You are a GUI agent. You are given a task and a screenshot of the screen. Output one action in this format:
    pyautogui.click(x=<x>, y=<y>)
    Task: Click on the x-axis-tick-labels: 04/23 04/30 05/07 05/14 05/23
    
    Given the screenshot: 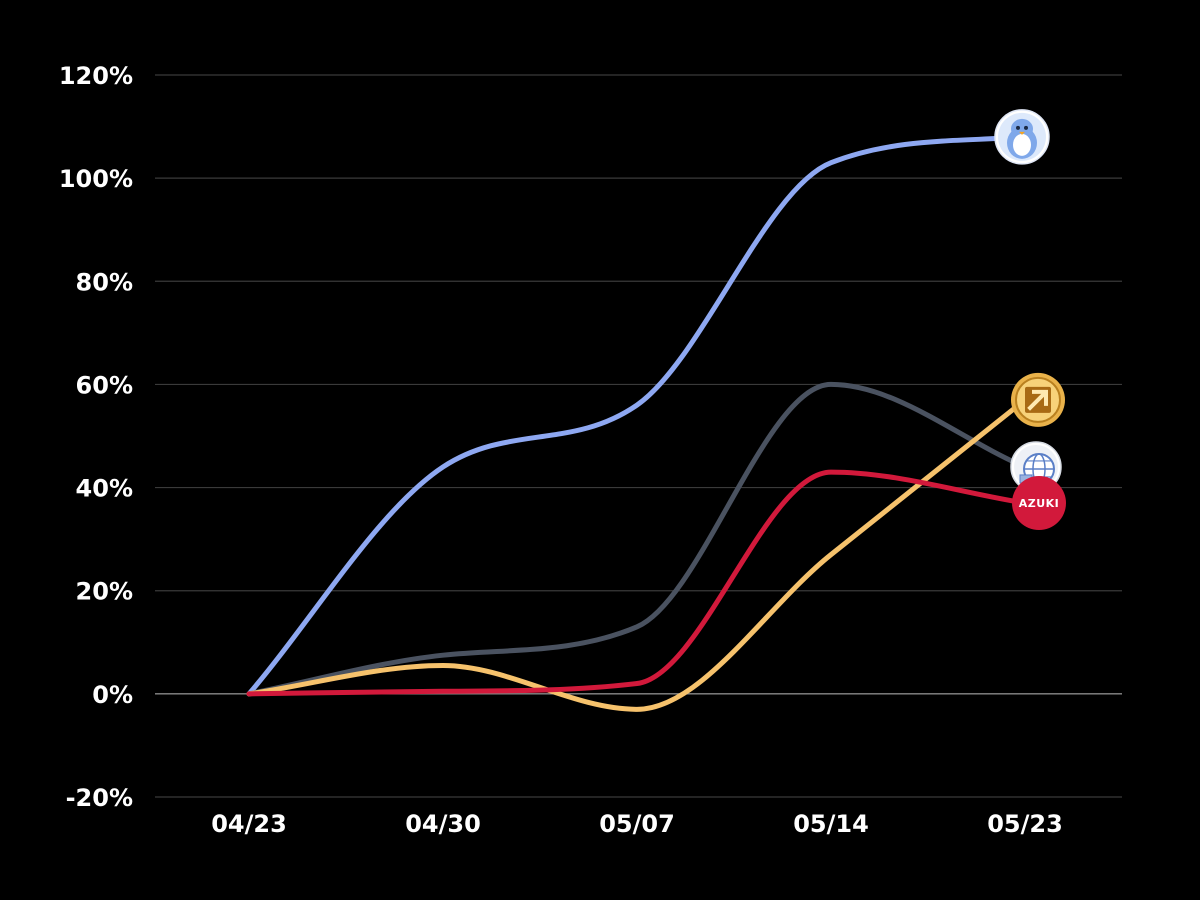 What is the action you would take?
    pyautogui.click(x=637, y=824)
    